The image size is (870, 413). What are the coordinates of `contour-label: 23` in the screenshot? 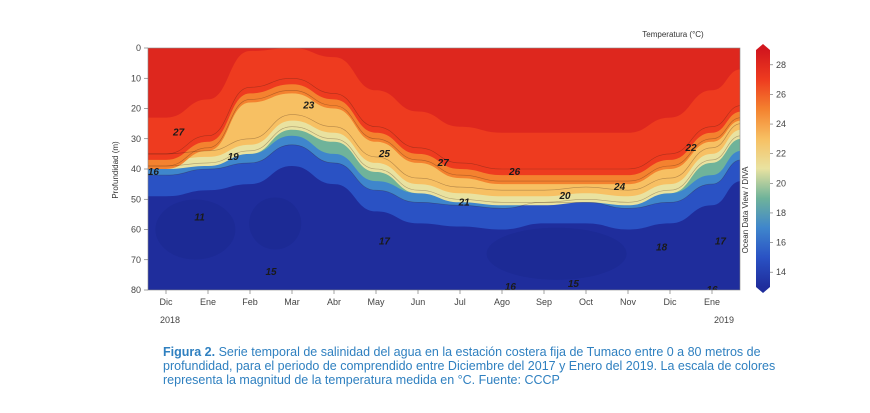 It's located at (308, 106).